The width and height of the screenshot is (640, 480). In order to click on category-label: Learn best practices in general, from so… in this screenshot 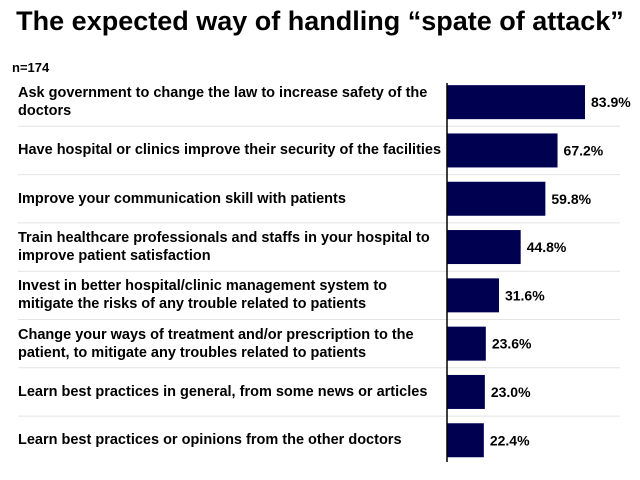, I will do `click(223, 391)`.